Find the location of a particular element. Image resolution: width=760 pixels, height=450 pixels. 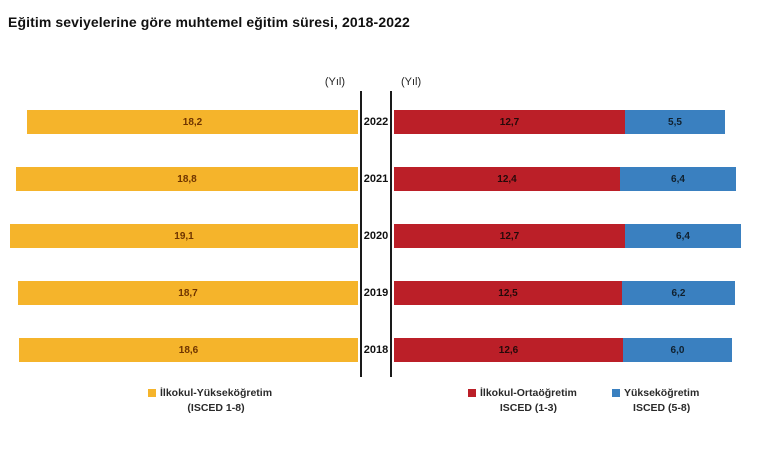

total-bar: 18,2 is located at coordinates (192, 122).